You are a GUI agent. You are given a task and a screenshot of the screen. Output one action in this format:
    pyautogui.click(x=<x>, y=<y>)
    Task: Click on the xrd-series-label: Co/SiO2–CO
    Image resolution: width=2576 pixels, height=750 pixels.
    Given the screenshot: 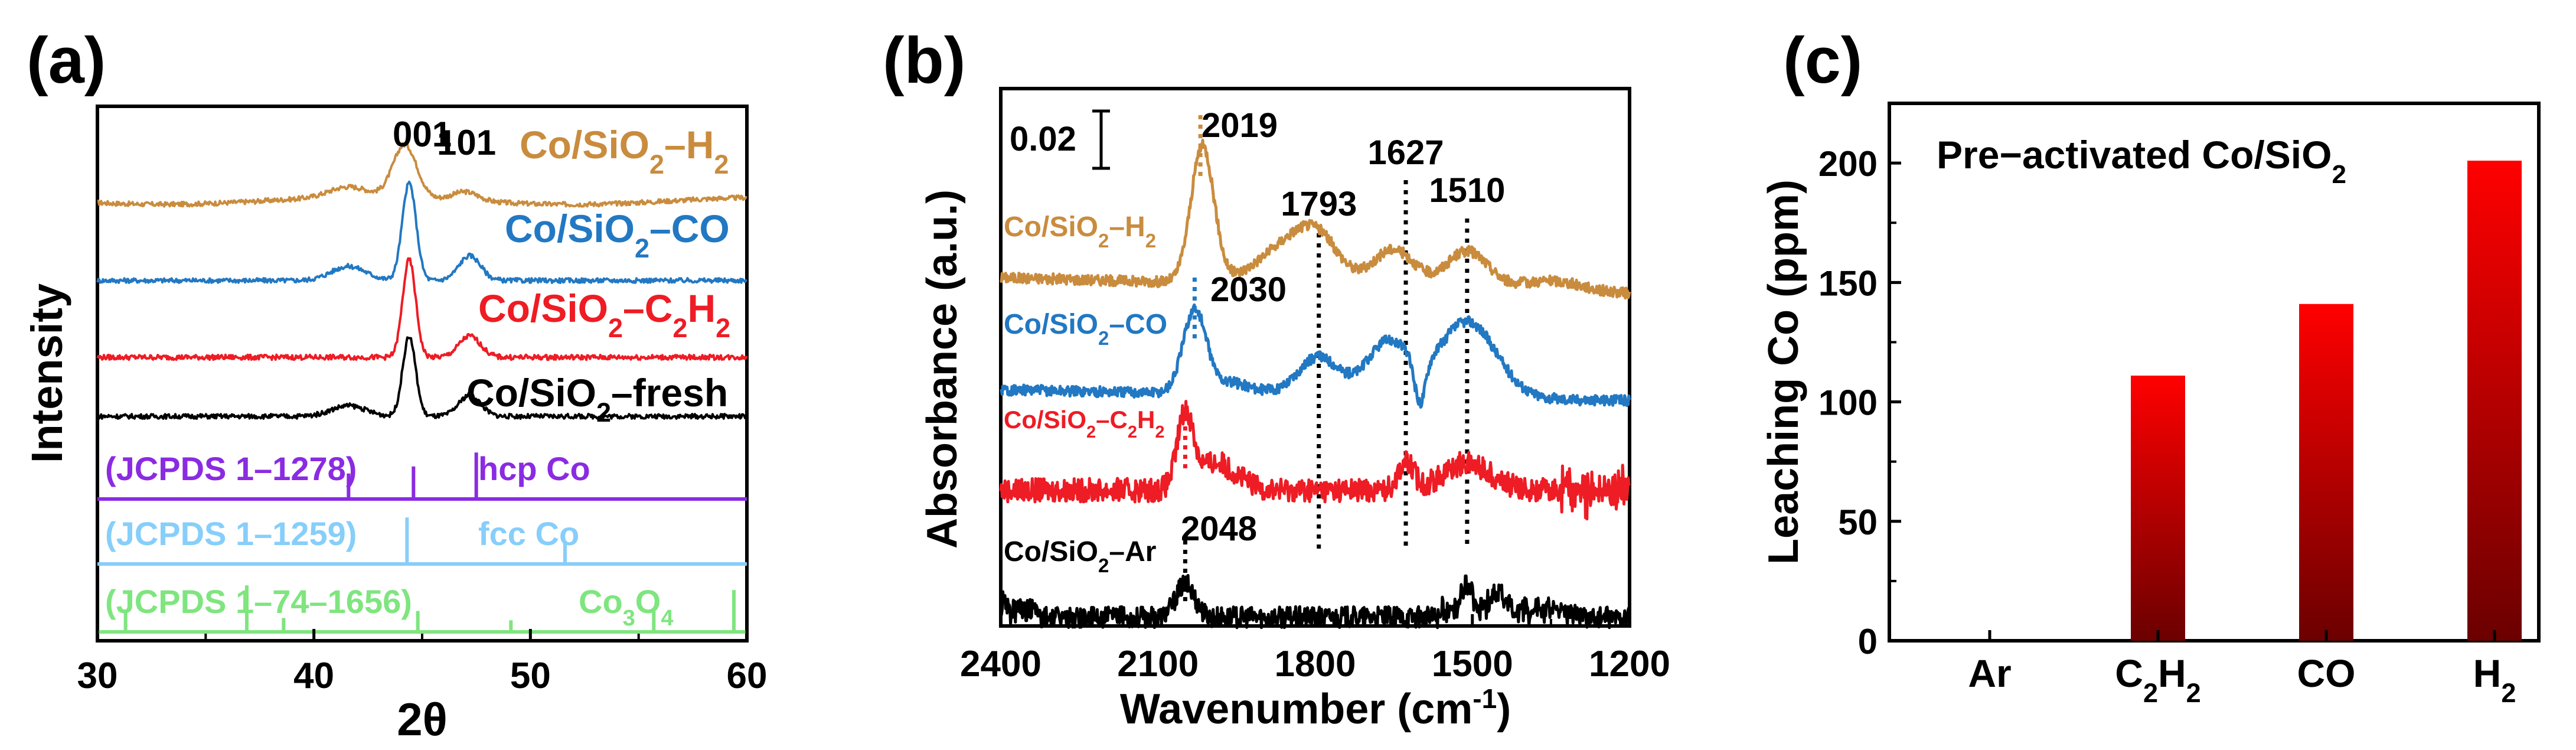 What is the action you would take?
    pyautogui.click(x=617, y=235)
    